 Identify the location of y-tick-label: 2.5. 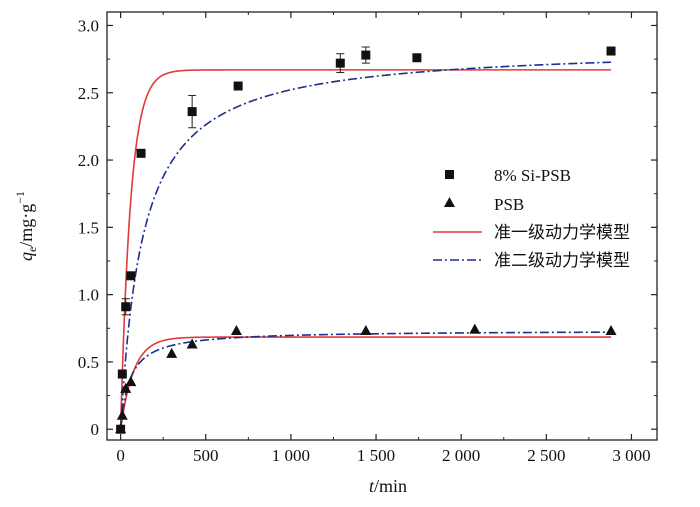
(88, 93).